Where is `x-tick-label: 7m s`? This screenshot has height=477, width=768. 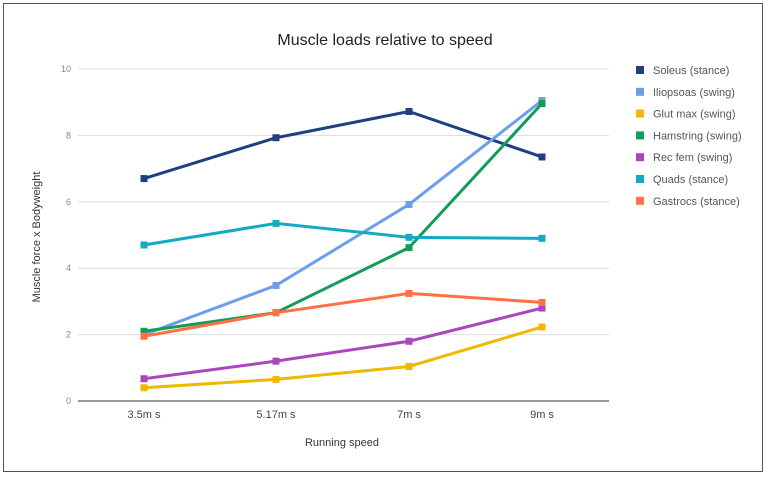 x-tick-label: 7m s is located at coordinates (409, 415).